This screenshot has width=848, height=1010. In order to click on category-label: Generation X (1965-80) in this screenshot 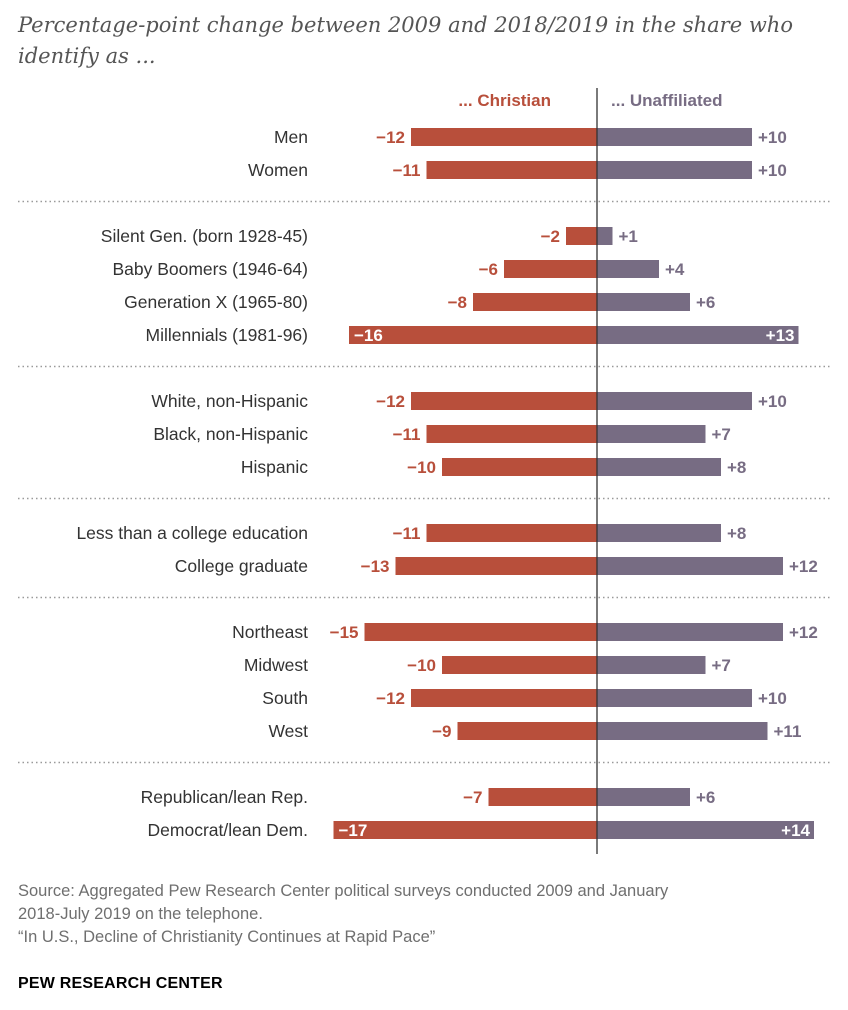, I will do `click(216, 302)`.